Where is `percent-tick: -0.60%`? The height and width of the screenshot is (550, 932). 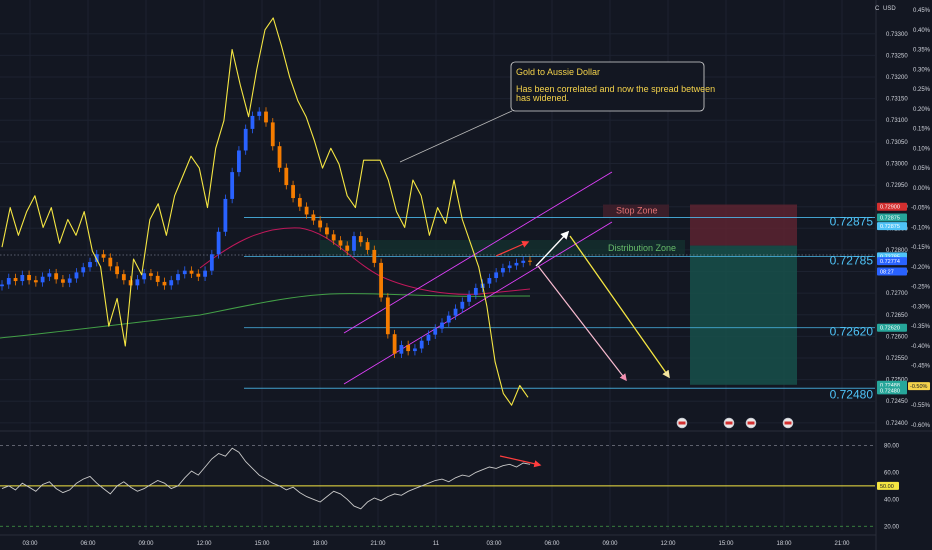 percent-tick: -0.60% is located at coordinates (921, 426).